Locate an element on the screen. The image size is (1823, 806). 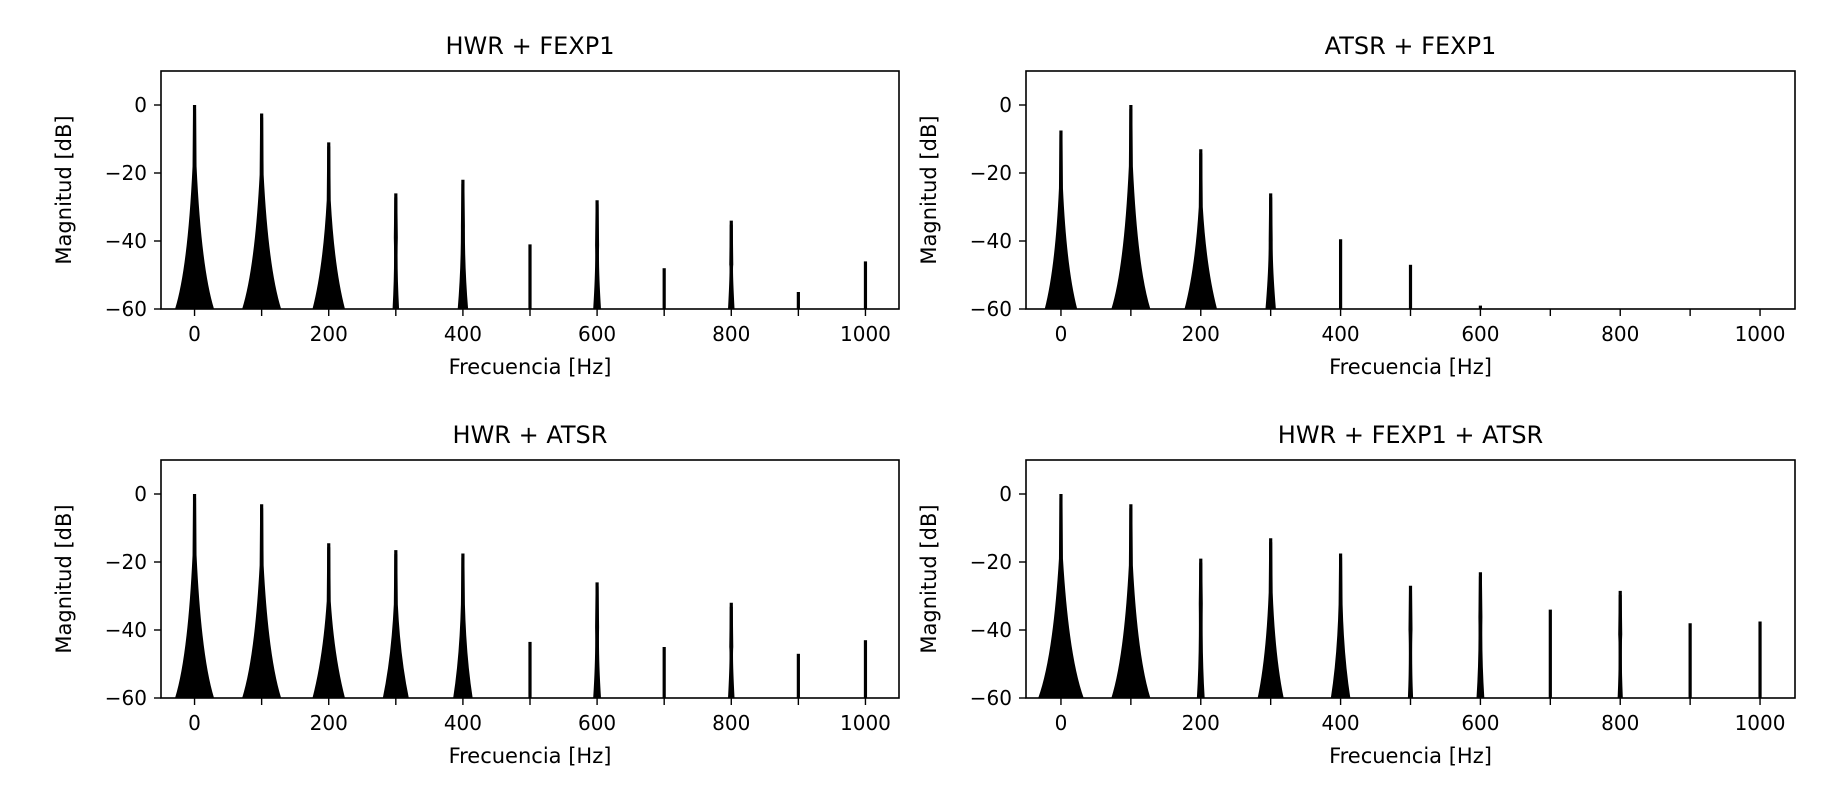
chart-title: HWR + ATSR is located at coordinates (530, 435).